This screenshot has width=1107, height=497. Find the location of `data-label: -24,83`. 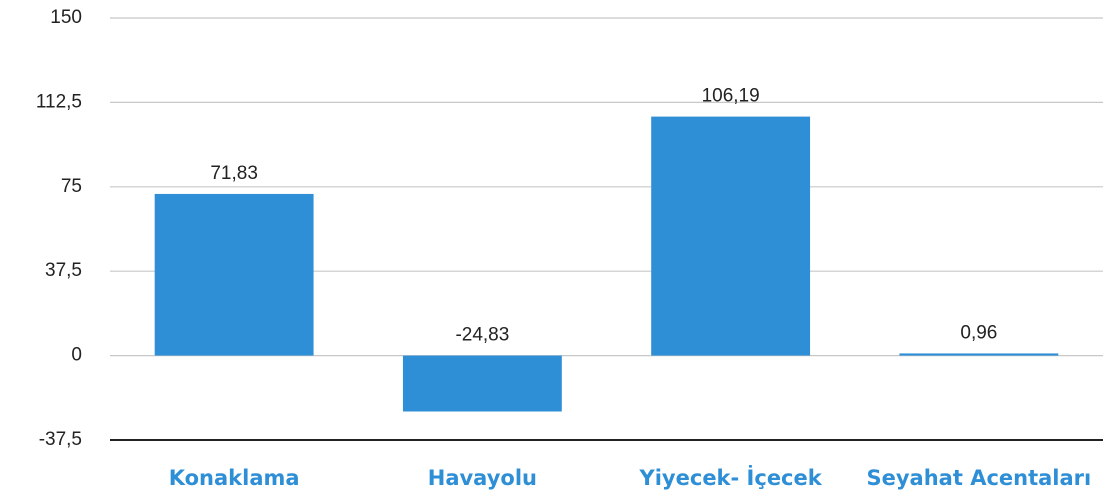

data-label: -24,83 is located at coordinates (482, 335).